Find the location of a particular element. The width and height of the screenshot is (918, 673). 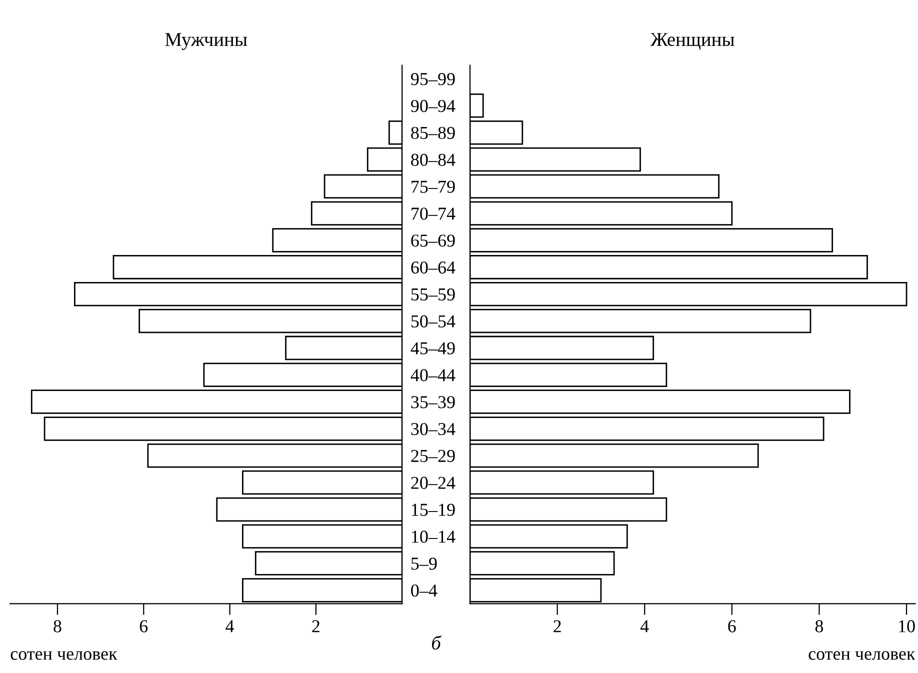

y-tick-label: 10–14 is located at coordinates (434, 536).